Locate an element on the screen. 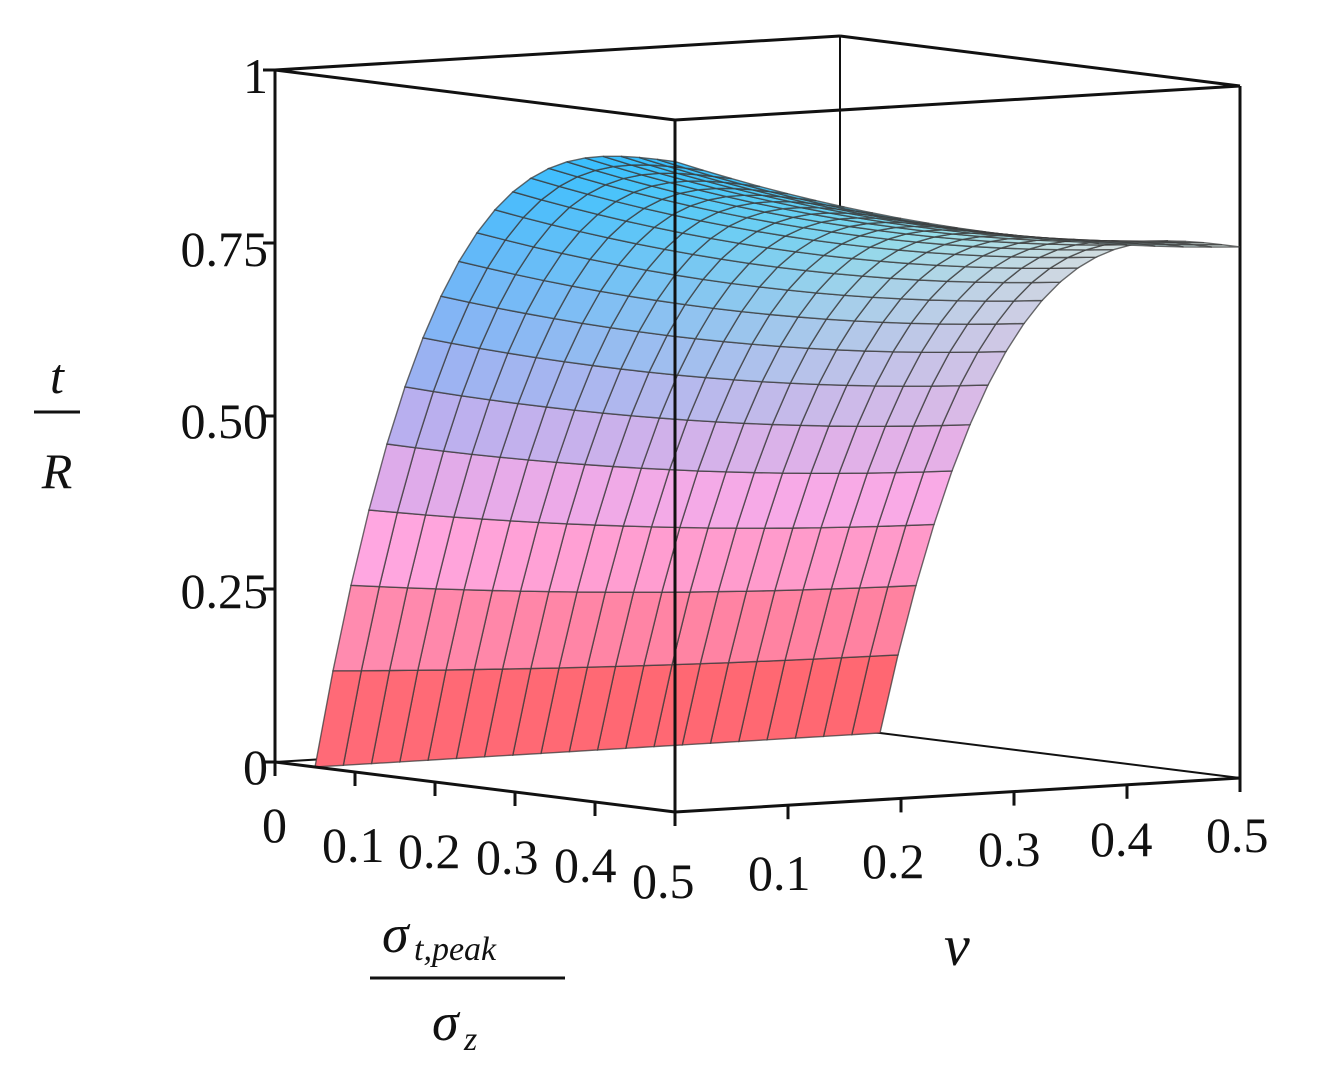 Image resolution: width=1328 pixels, height=1082 pixels. x-tick-label: 0.5 is located at coordinates (663, 881).